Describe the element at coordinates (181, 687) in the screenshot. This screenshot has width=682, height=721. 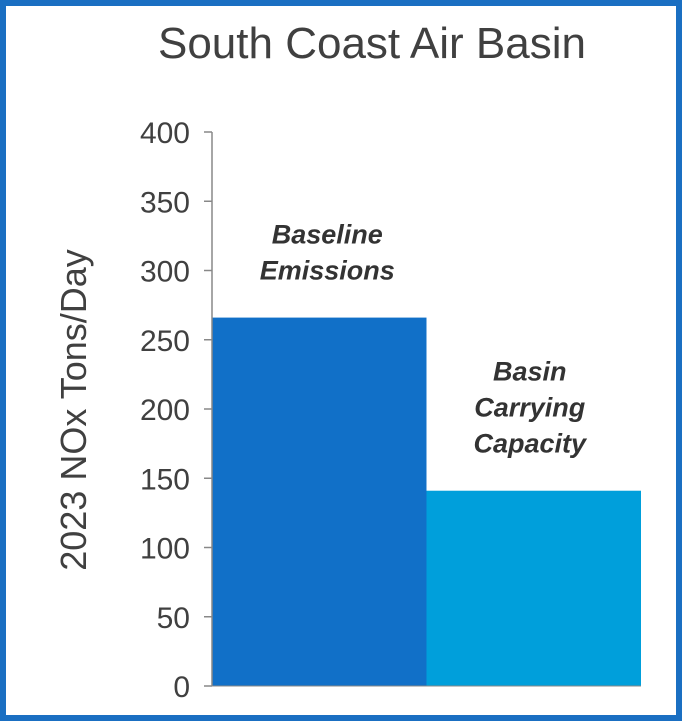
I see `y-tick-label: 0` at that location.